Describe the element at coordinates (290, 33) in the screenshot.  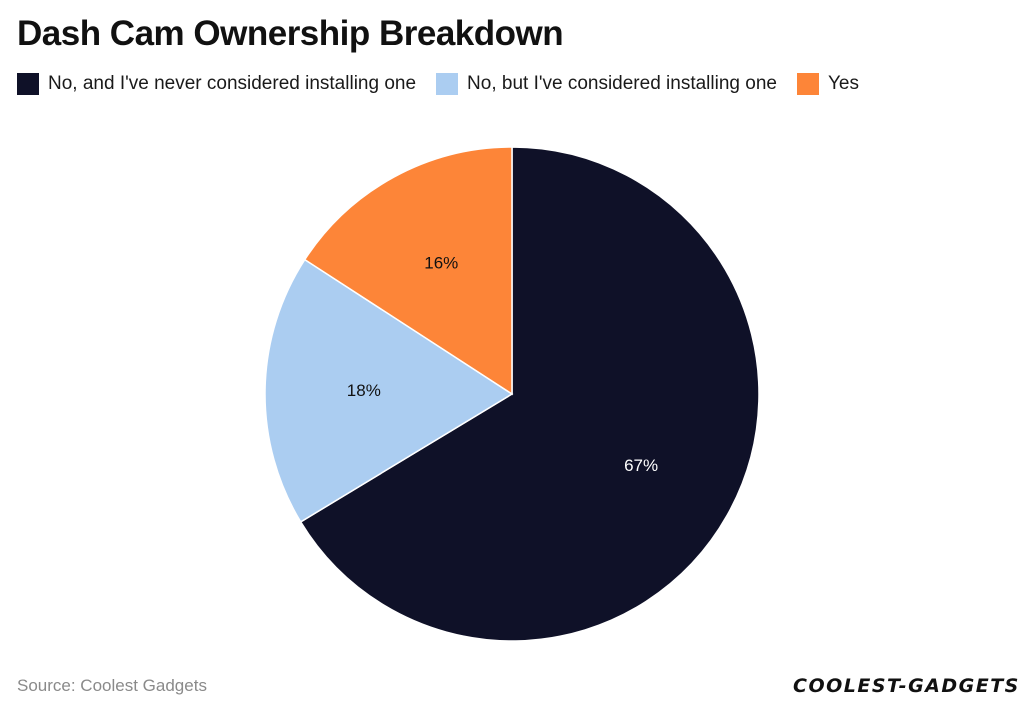
I see `chart-title: Dash Cam Ownership Breakdown` at that location.